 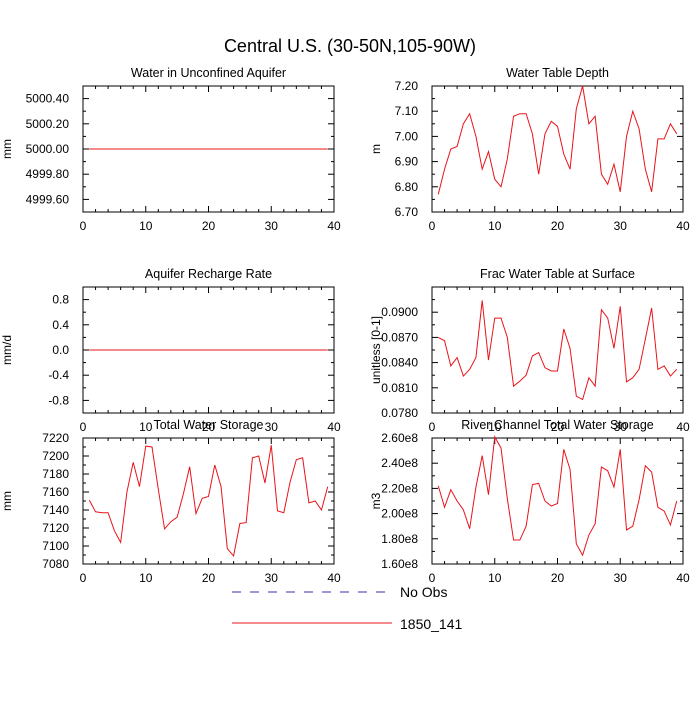 I want to click on y-tick-label: 5000.20, so click(x=48, y=124).